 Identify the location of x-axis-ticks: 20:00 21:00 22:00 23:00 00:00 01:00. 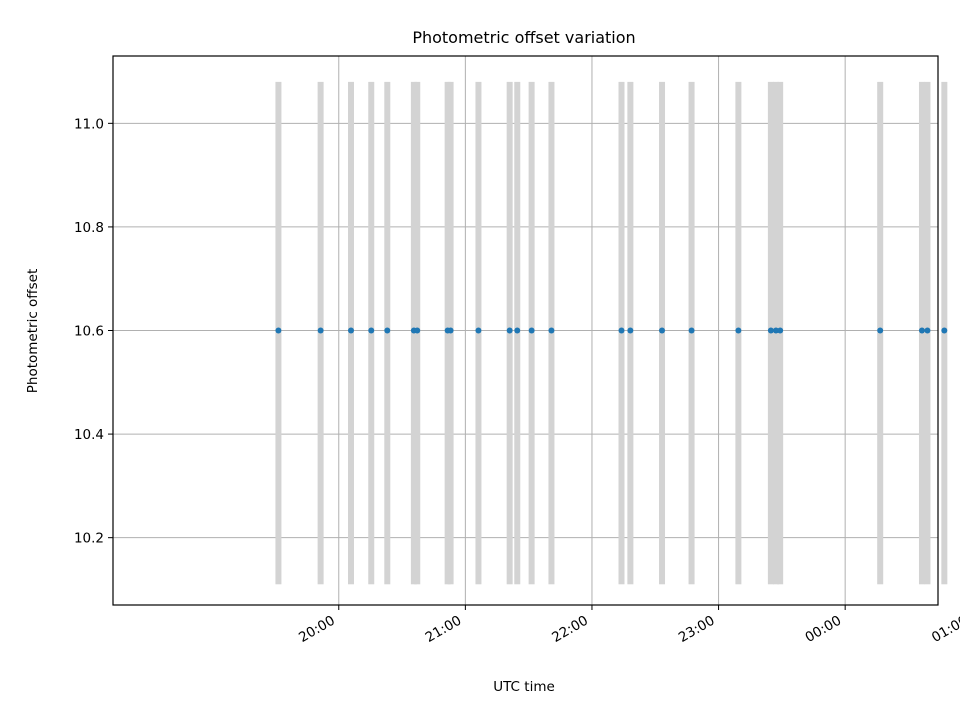
(628, 625).